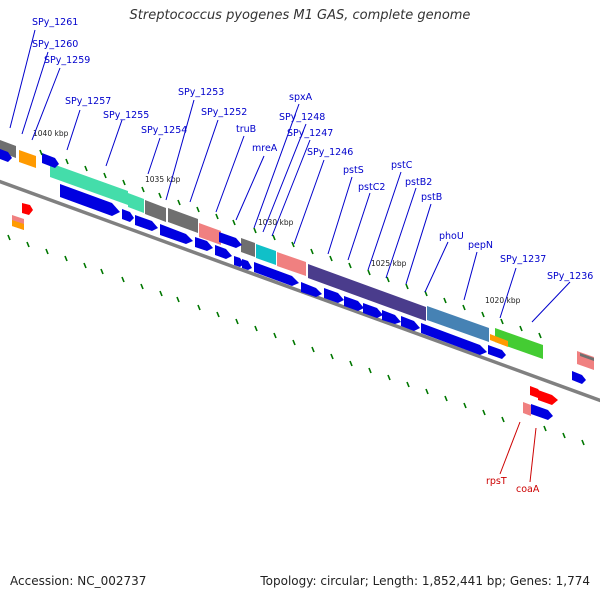 Image resolution: width=600 pixels, height=600 pixels. Describe the element at coordinates (78, 581) in the screenshot. I see `accession-text: Accession: NC_002737` at that location.